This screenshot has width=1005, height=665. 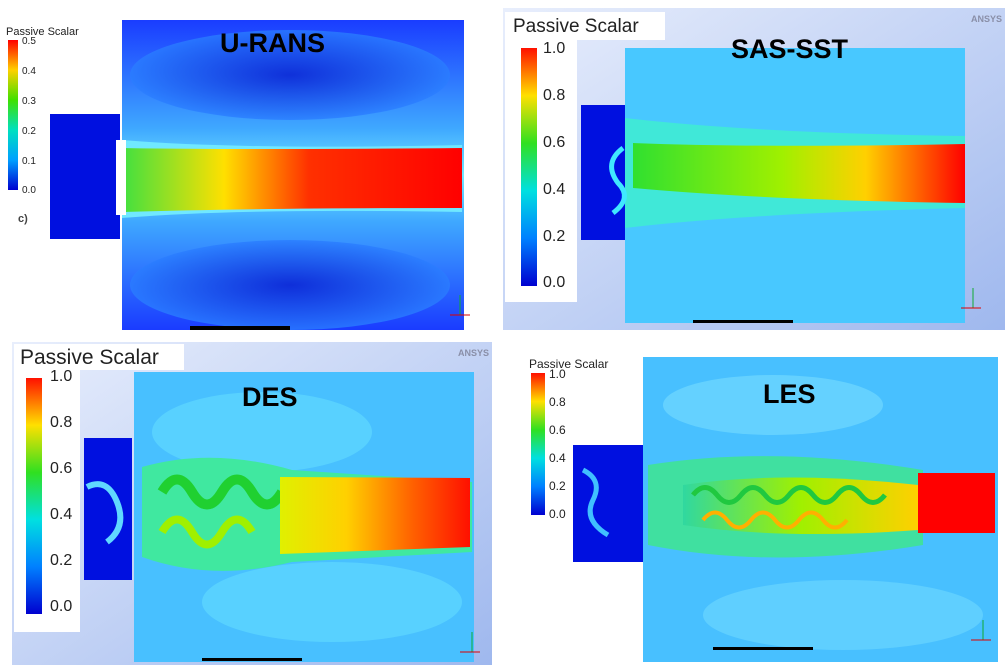 What do you see at coordinates (272, 43) in the screenshot?
I see `urans-title: U-RANS` at bounding box center [272, 43].